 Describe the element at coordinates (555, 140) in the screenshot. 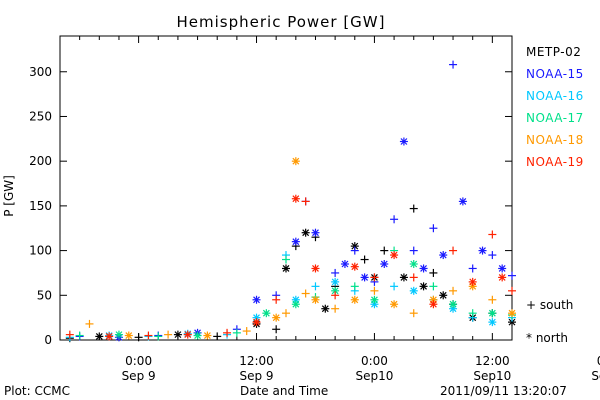

I see `legend-entry: NOAA-18` at that location.